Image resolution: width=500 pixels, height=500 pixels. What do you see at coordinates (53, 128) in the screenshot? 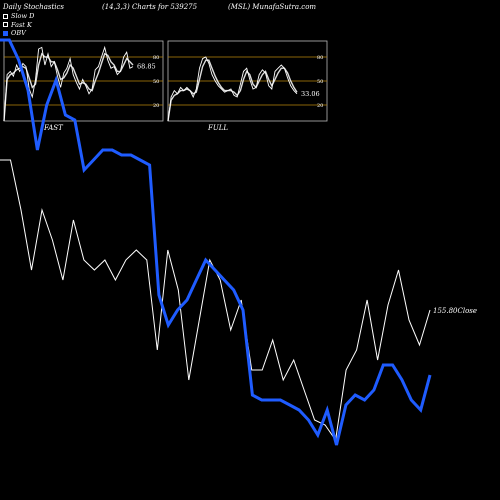
I see `fast-panel-title: FAST` at bounding box center [53, 128].